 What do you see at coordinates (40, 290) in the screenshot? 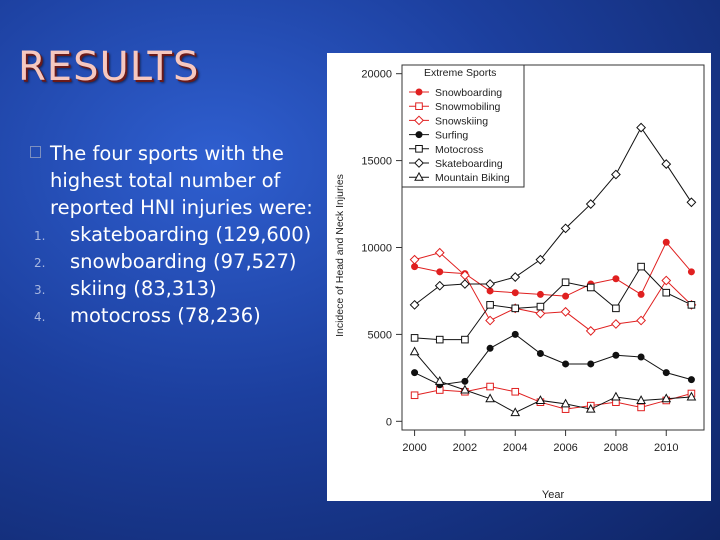
I see `list-number: 3.` at bounding box center [40, 290].